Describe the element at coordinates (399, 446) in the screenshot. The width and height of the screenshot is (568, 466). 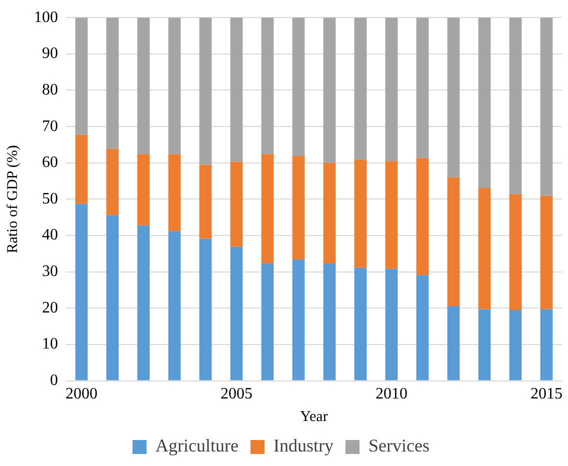
I see `legend-label: Services` at that location.